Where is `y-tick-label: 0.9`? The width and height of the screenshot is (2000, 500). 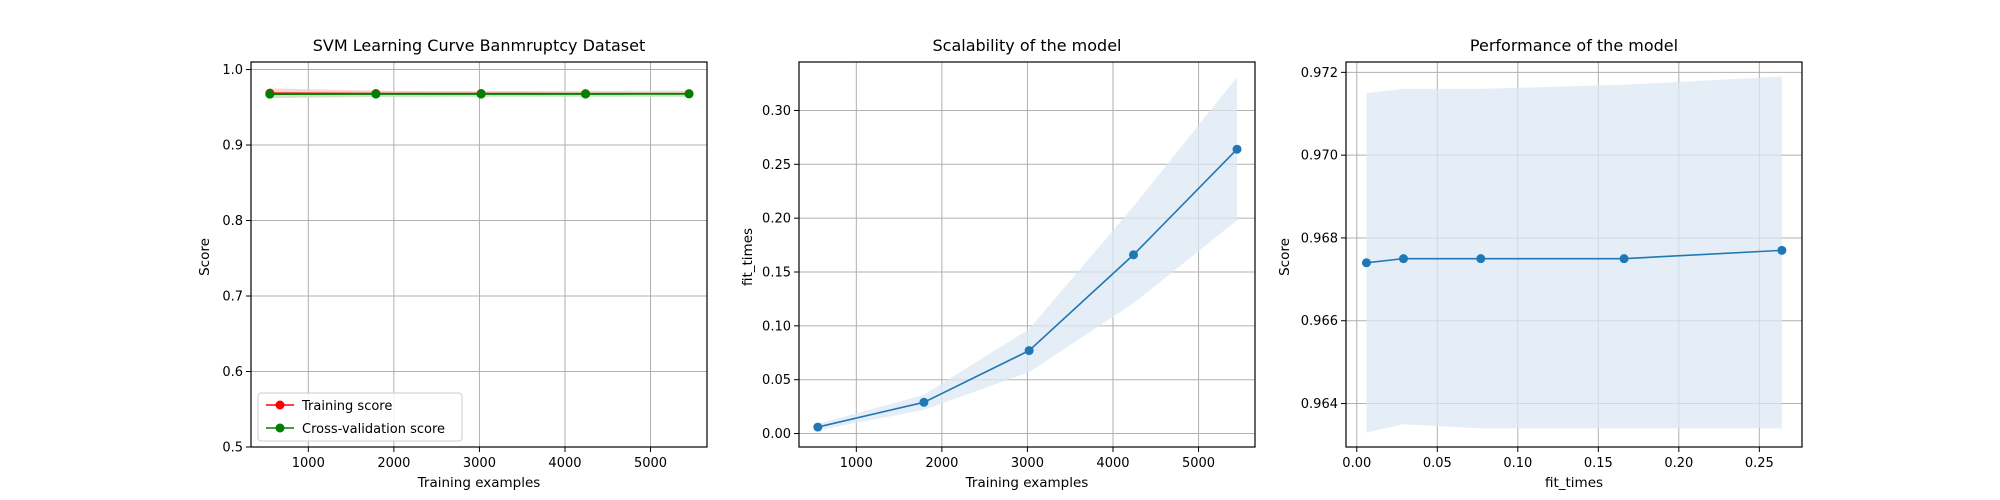
y-tick-label: 0.9 is located at coordinates (232, 146).